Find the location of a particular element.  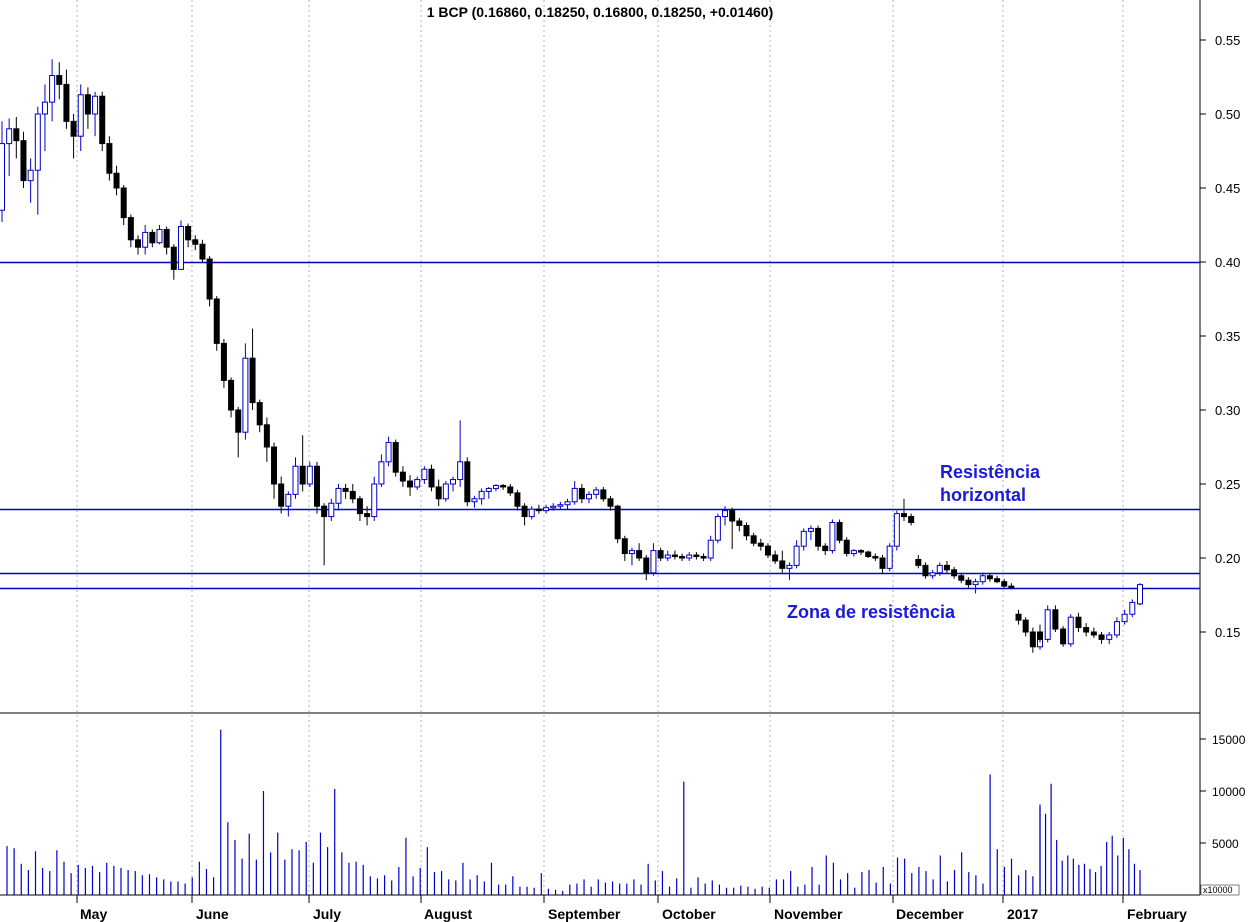

month-label: May is located at coordinates (93, 914).